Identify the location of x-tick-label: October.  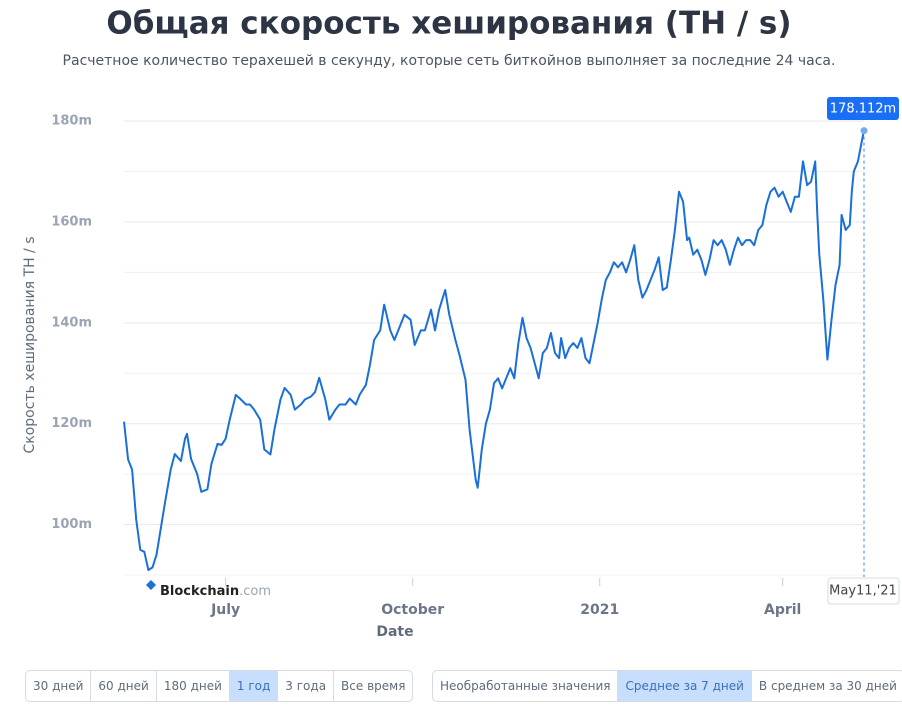
(412, 610).